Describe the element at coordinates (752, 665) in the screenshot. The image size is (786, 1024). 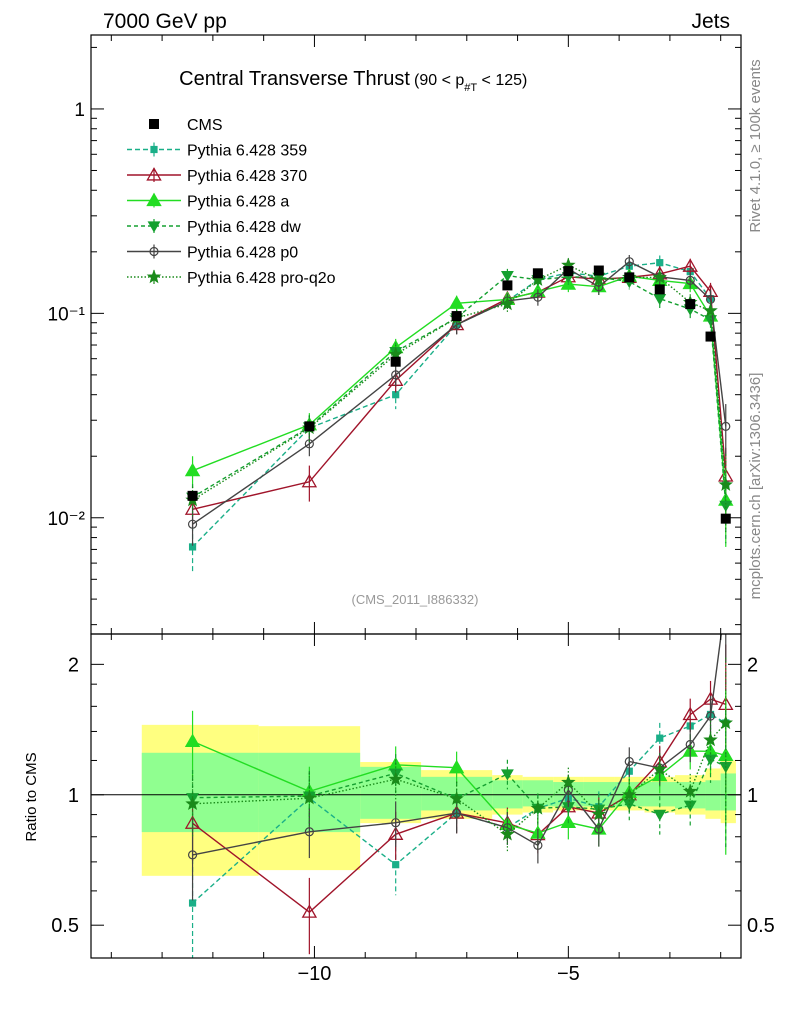
I see `ratio-y-tick-label-right: 2` at that location.